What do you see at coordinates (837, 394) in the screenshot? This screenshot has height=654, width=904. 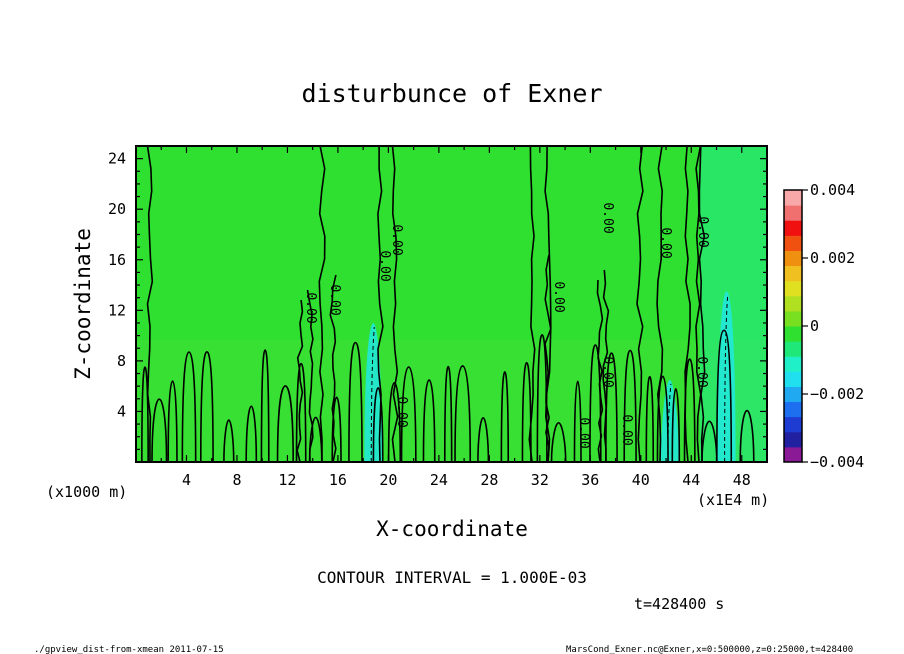 I see `colorbar-tick-label: −0.002` at bounding box center [837, 394].